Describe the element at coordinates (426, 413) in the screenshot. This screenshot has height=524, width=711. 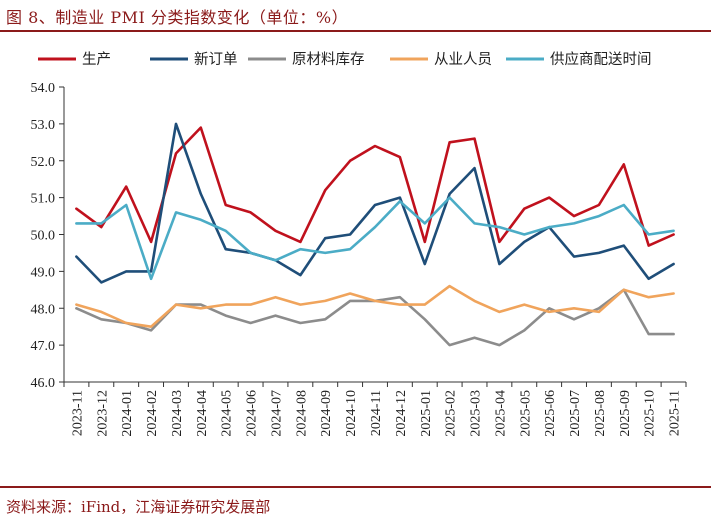
I see `x-tick-label: 2025-01` at that location.